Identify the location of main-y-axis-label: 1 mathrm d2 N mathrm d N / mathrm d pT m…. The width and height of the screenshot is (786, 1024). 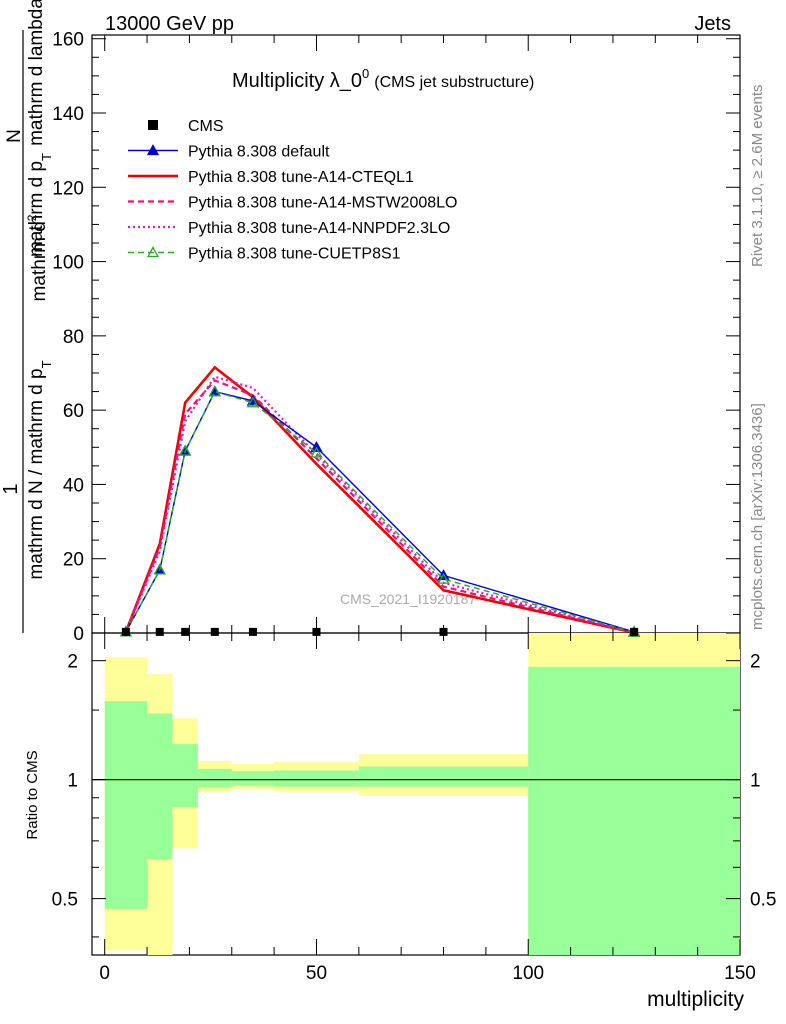
(27, 316).